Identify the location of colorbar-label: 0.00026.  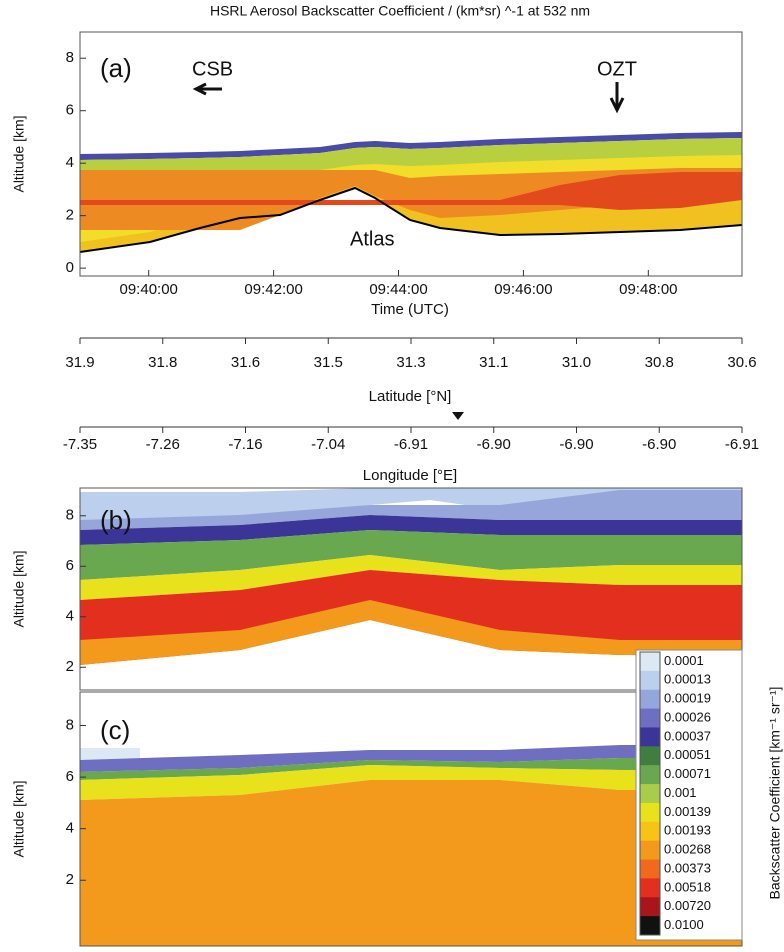
(687, 716).